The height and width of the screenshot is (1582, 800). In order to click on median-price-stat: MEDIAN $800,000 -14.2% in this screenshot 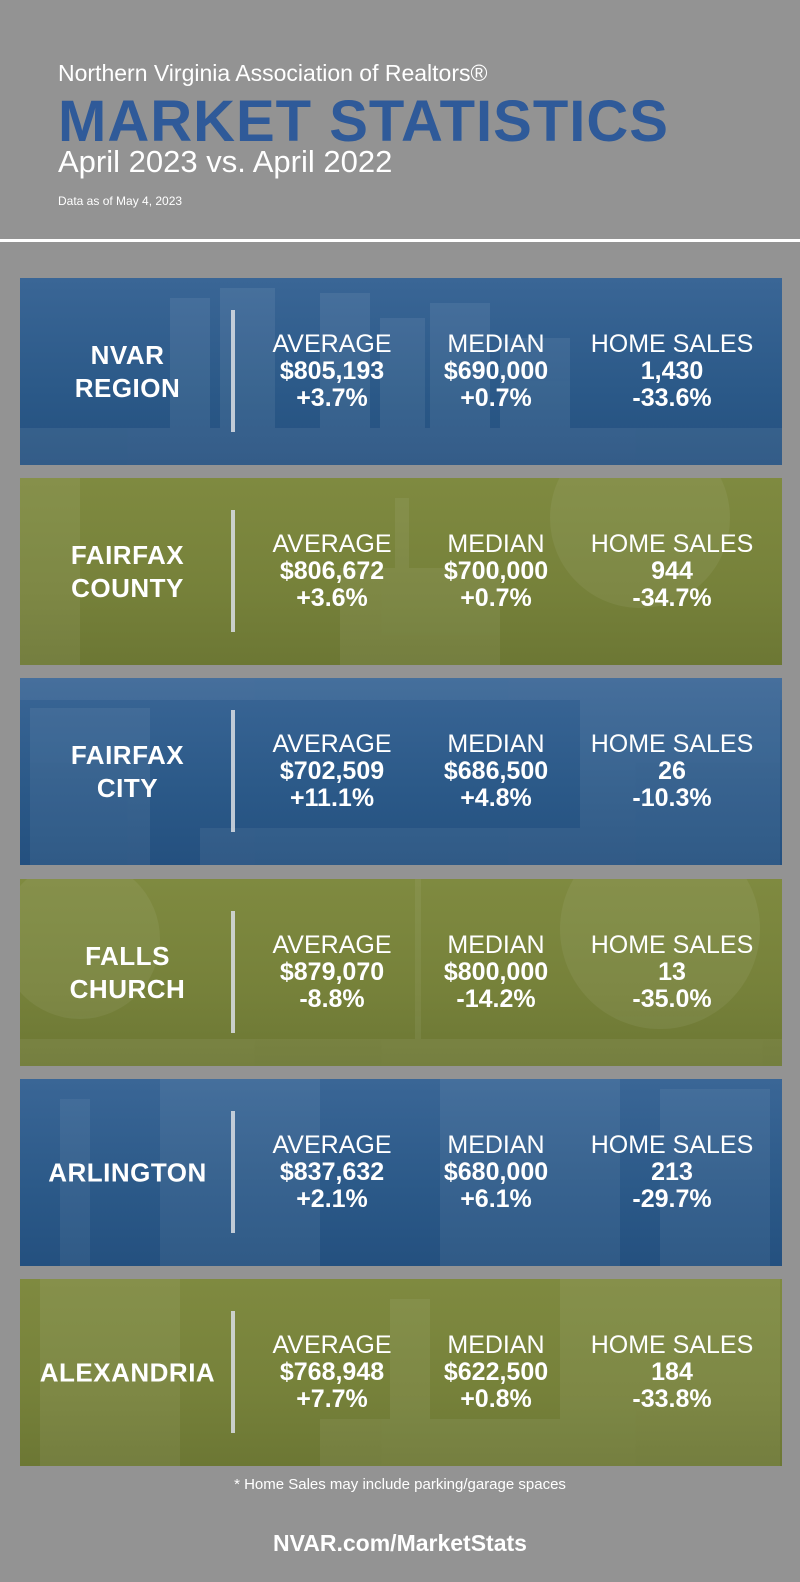, I will do `click(496, 972)`.